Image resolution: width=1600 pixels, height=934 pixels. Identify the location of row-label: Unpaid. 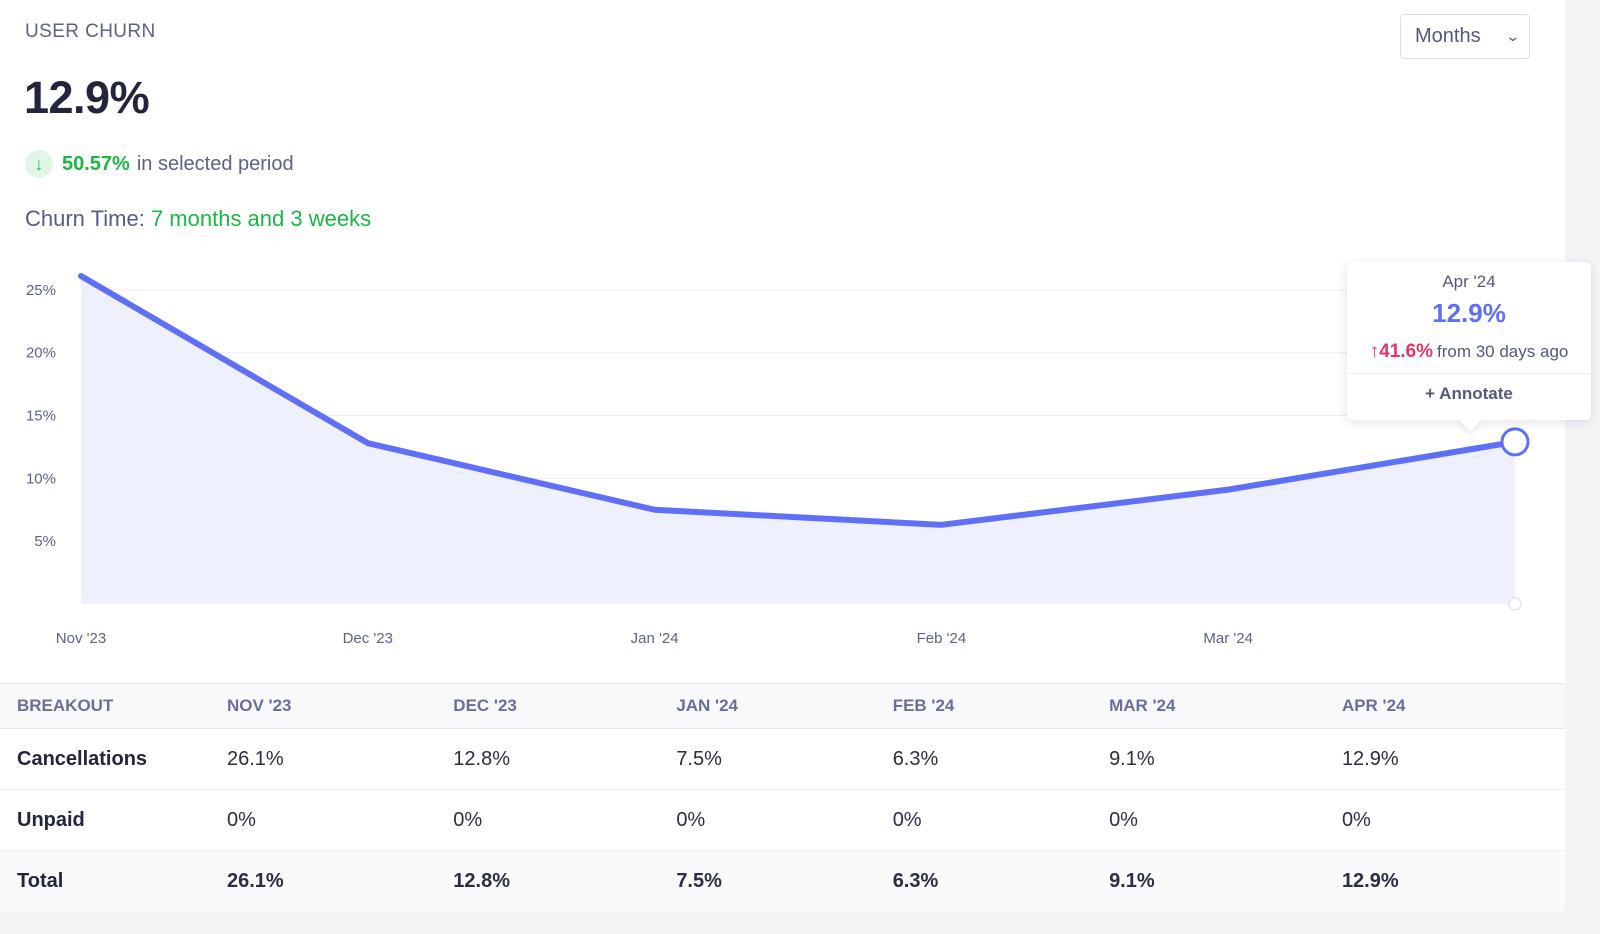
(113, 820).